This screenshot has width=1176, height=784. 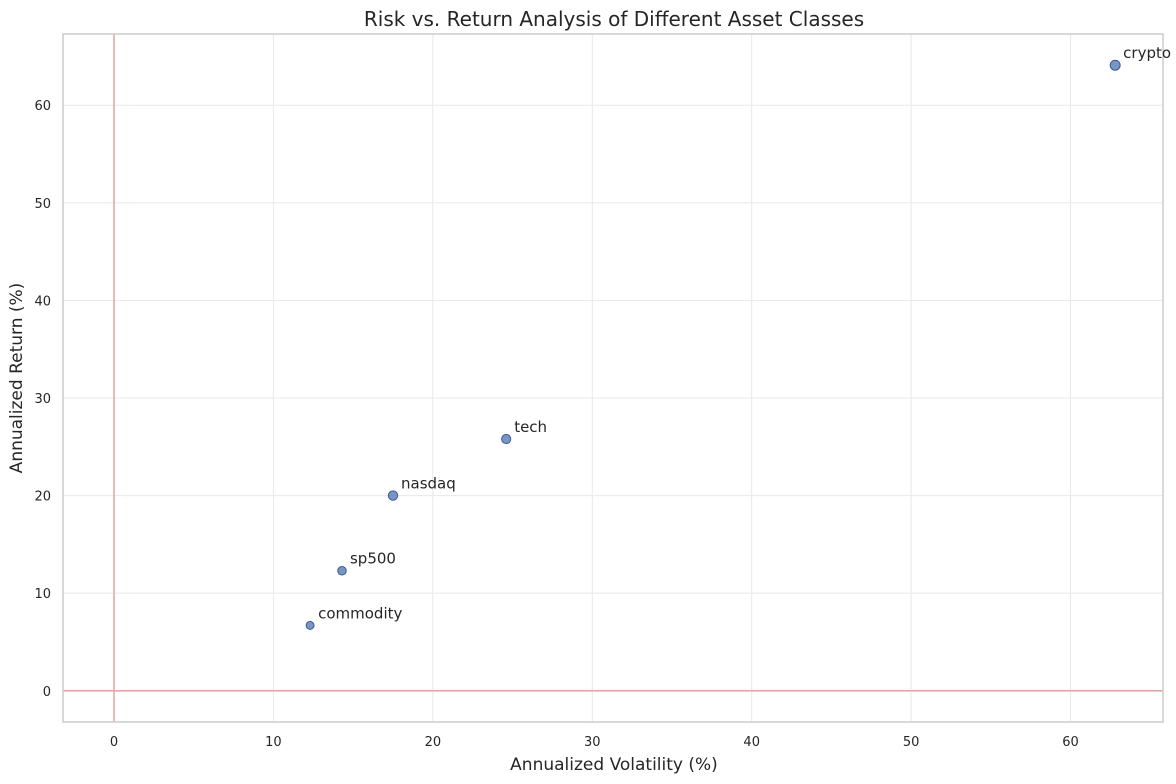 I want to click on x-tick-label: 60, so click(x=1070, y=742).